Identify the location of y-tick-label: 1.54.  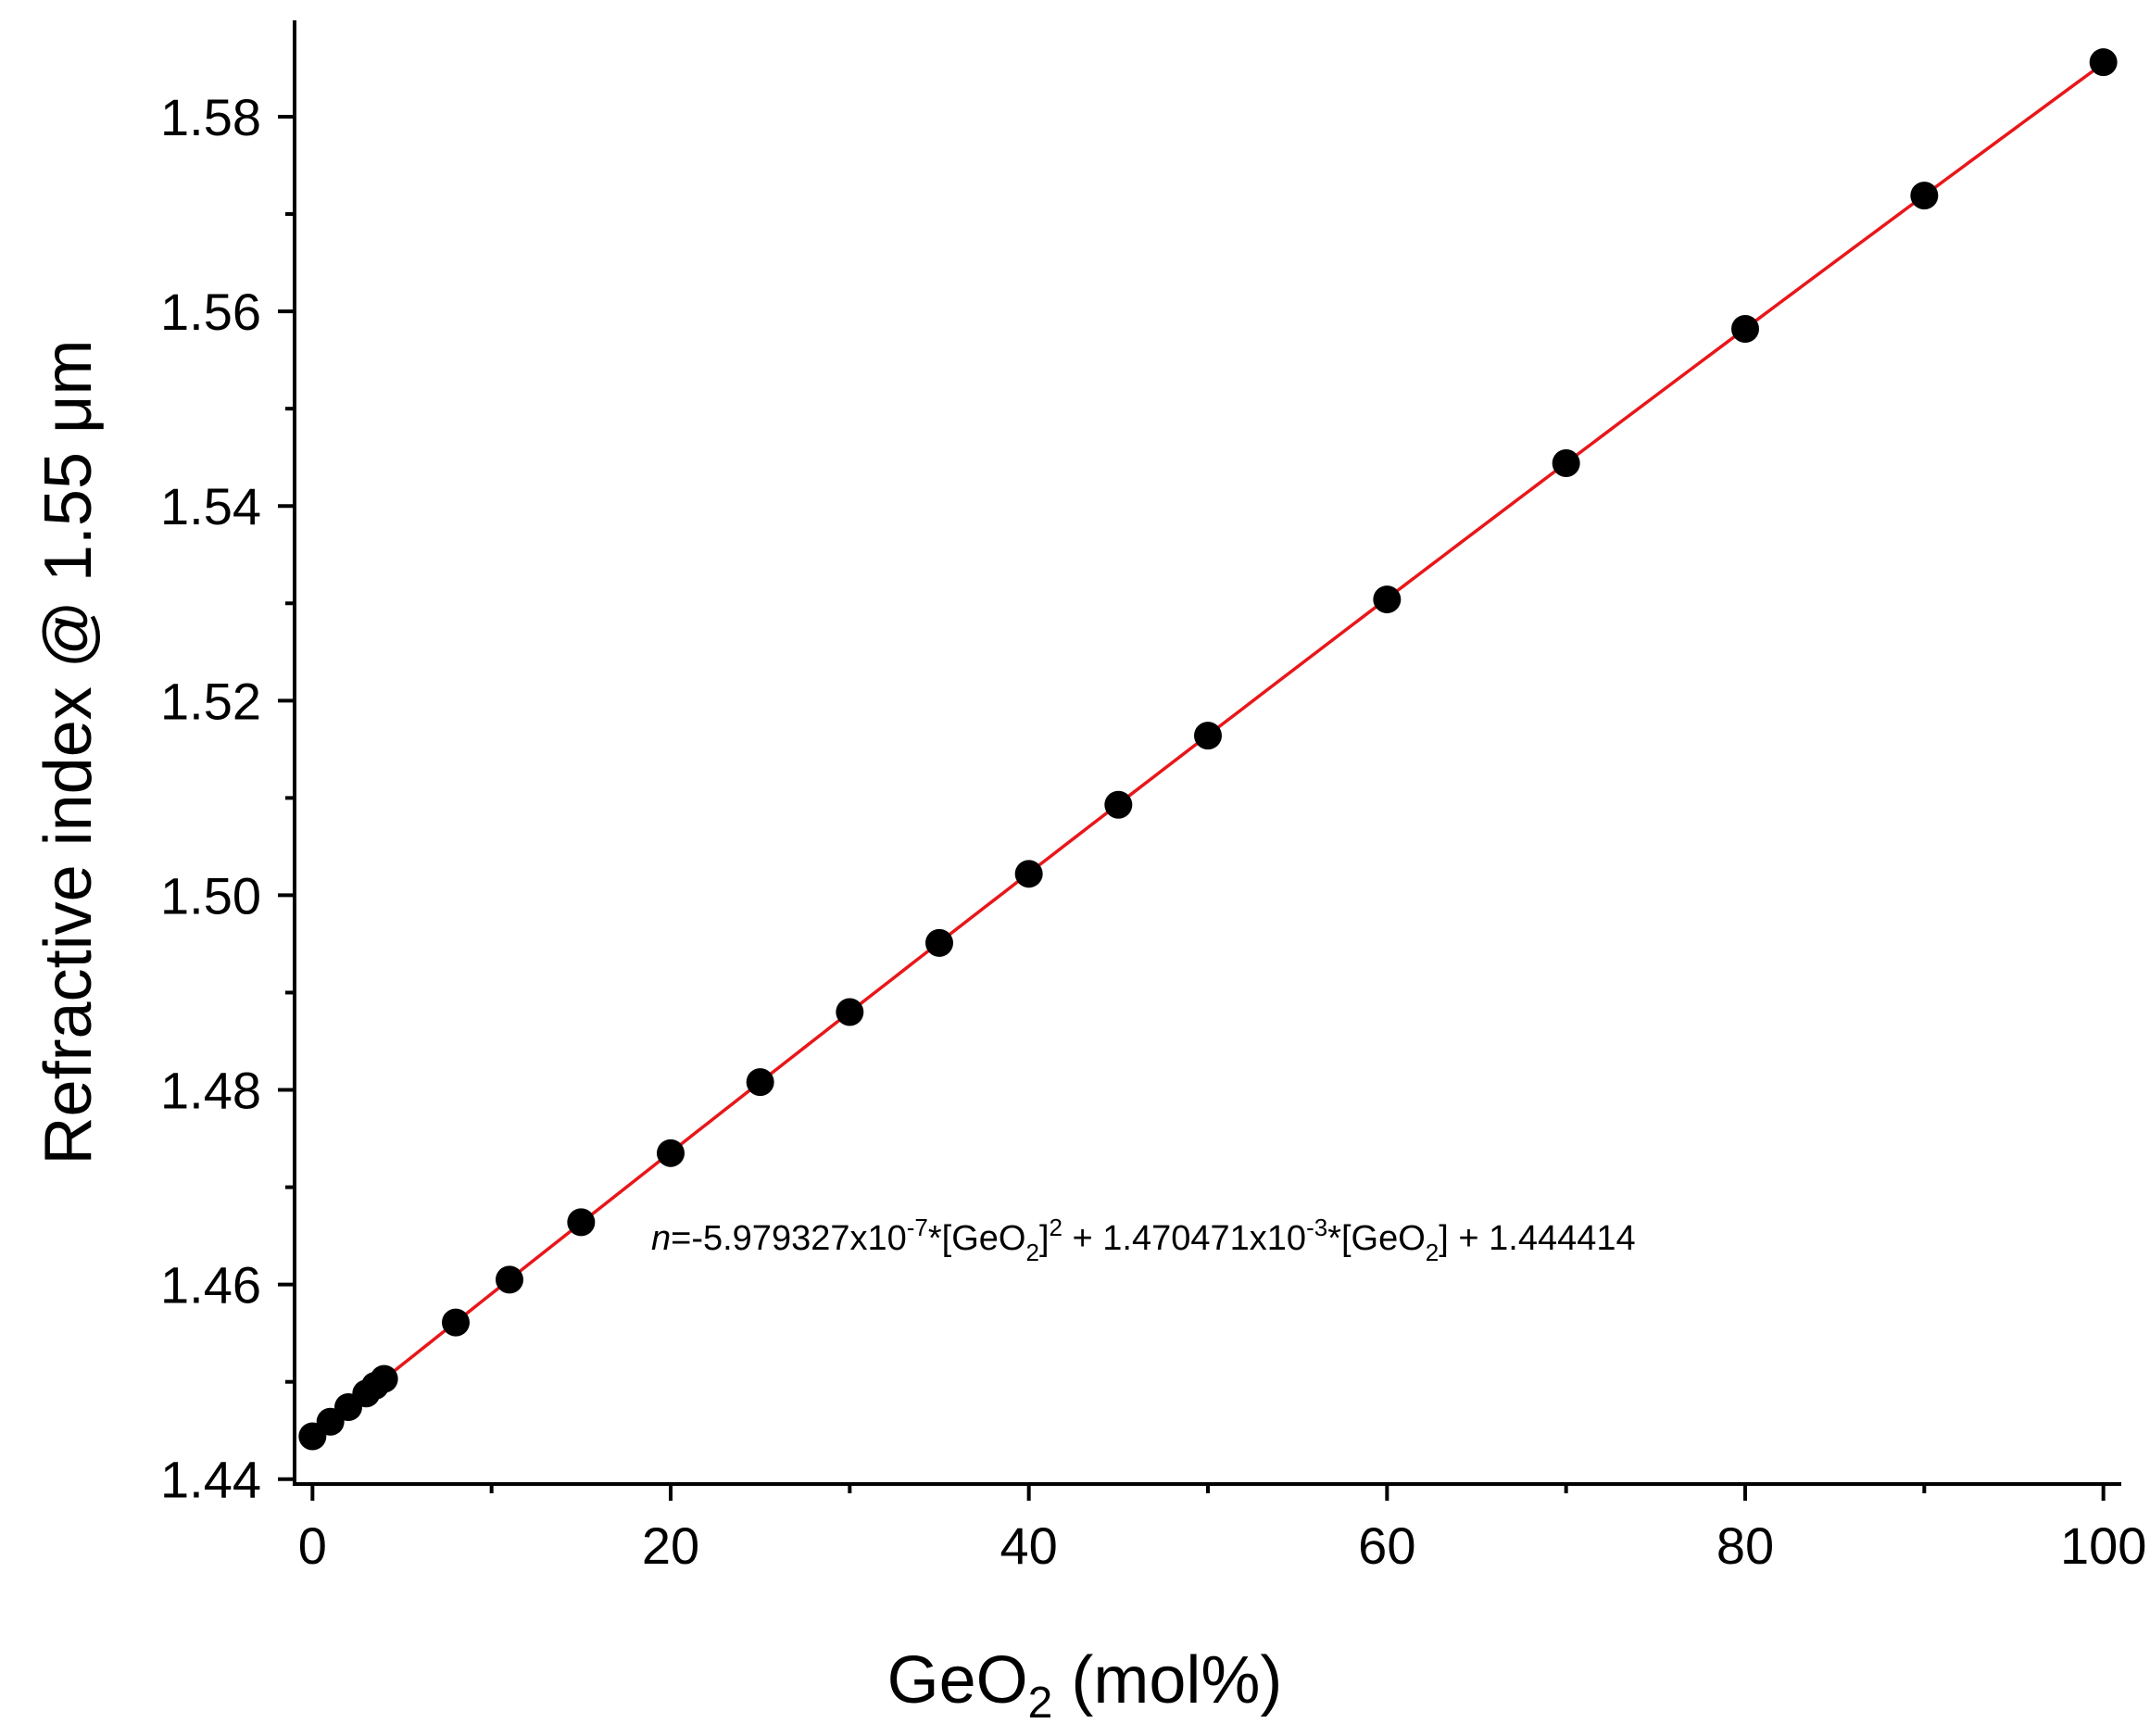
(210, 506).